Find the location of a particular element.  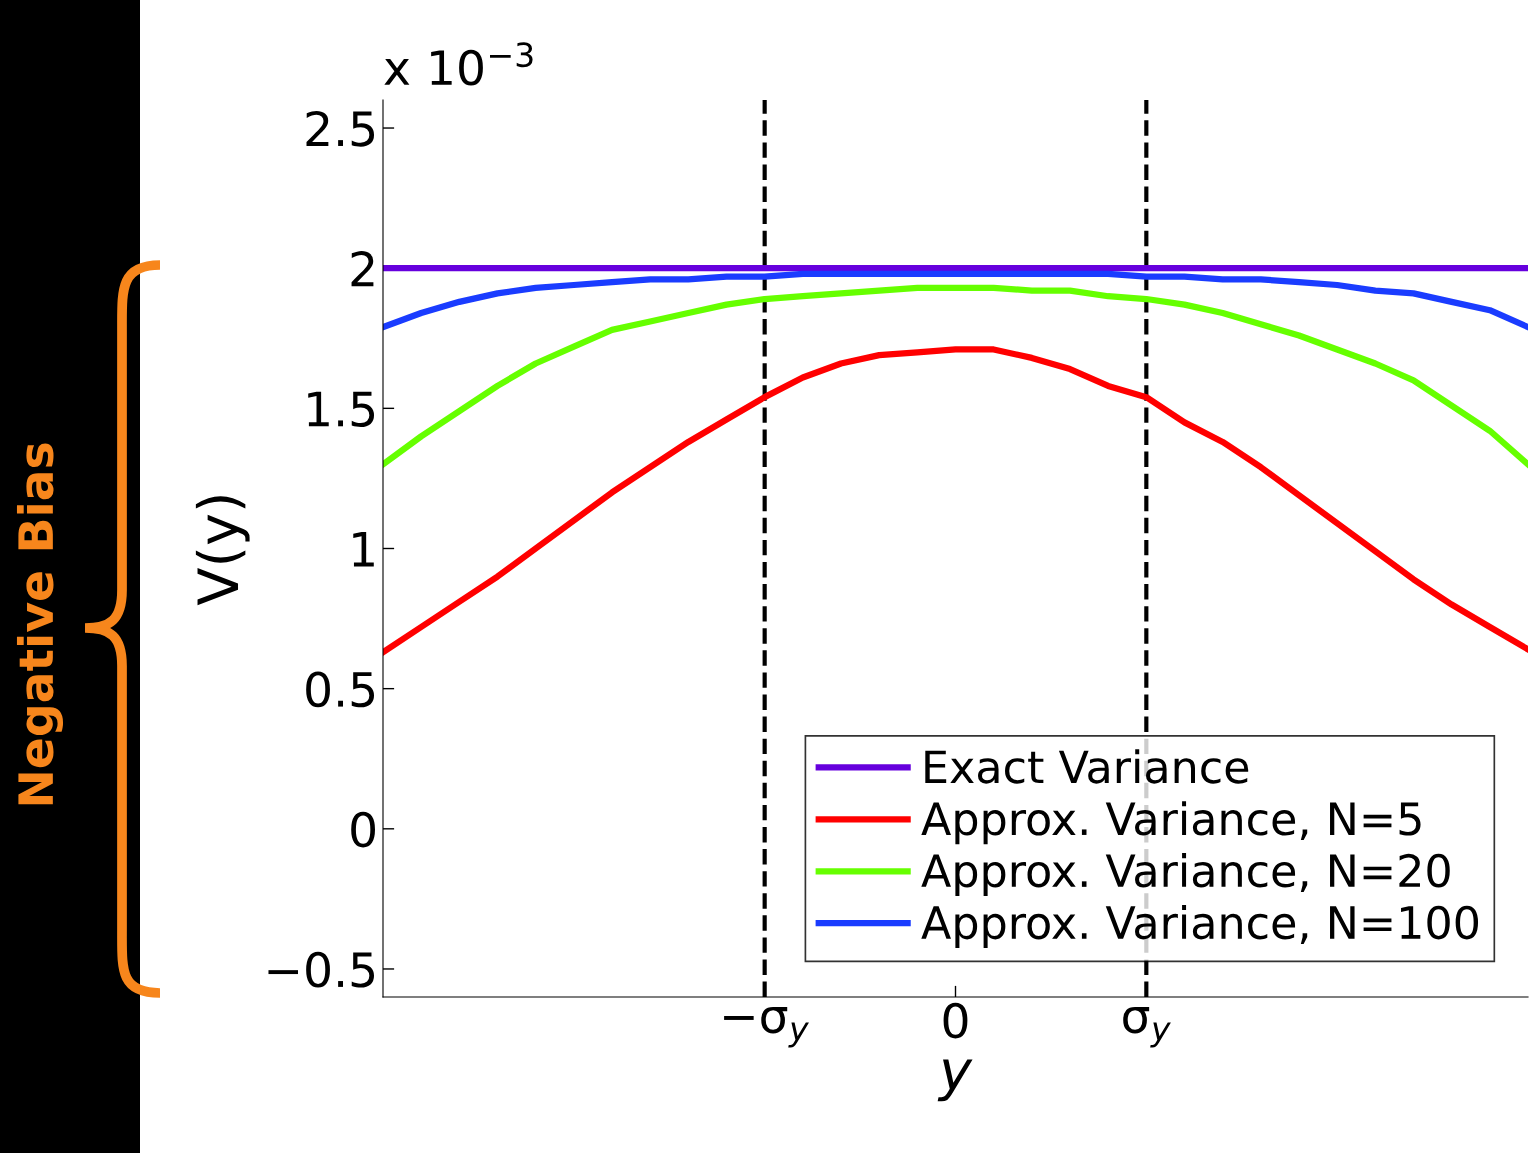

text: x 10$^{−3}$ is located at coordinates (458, 64).